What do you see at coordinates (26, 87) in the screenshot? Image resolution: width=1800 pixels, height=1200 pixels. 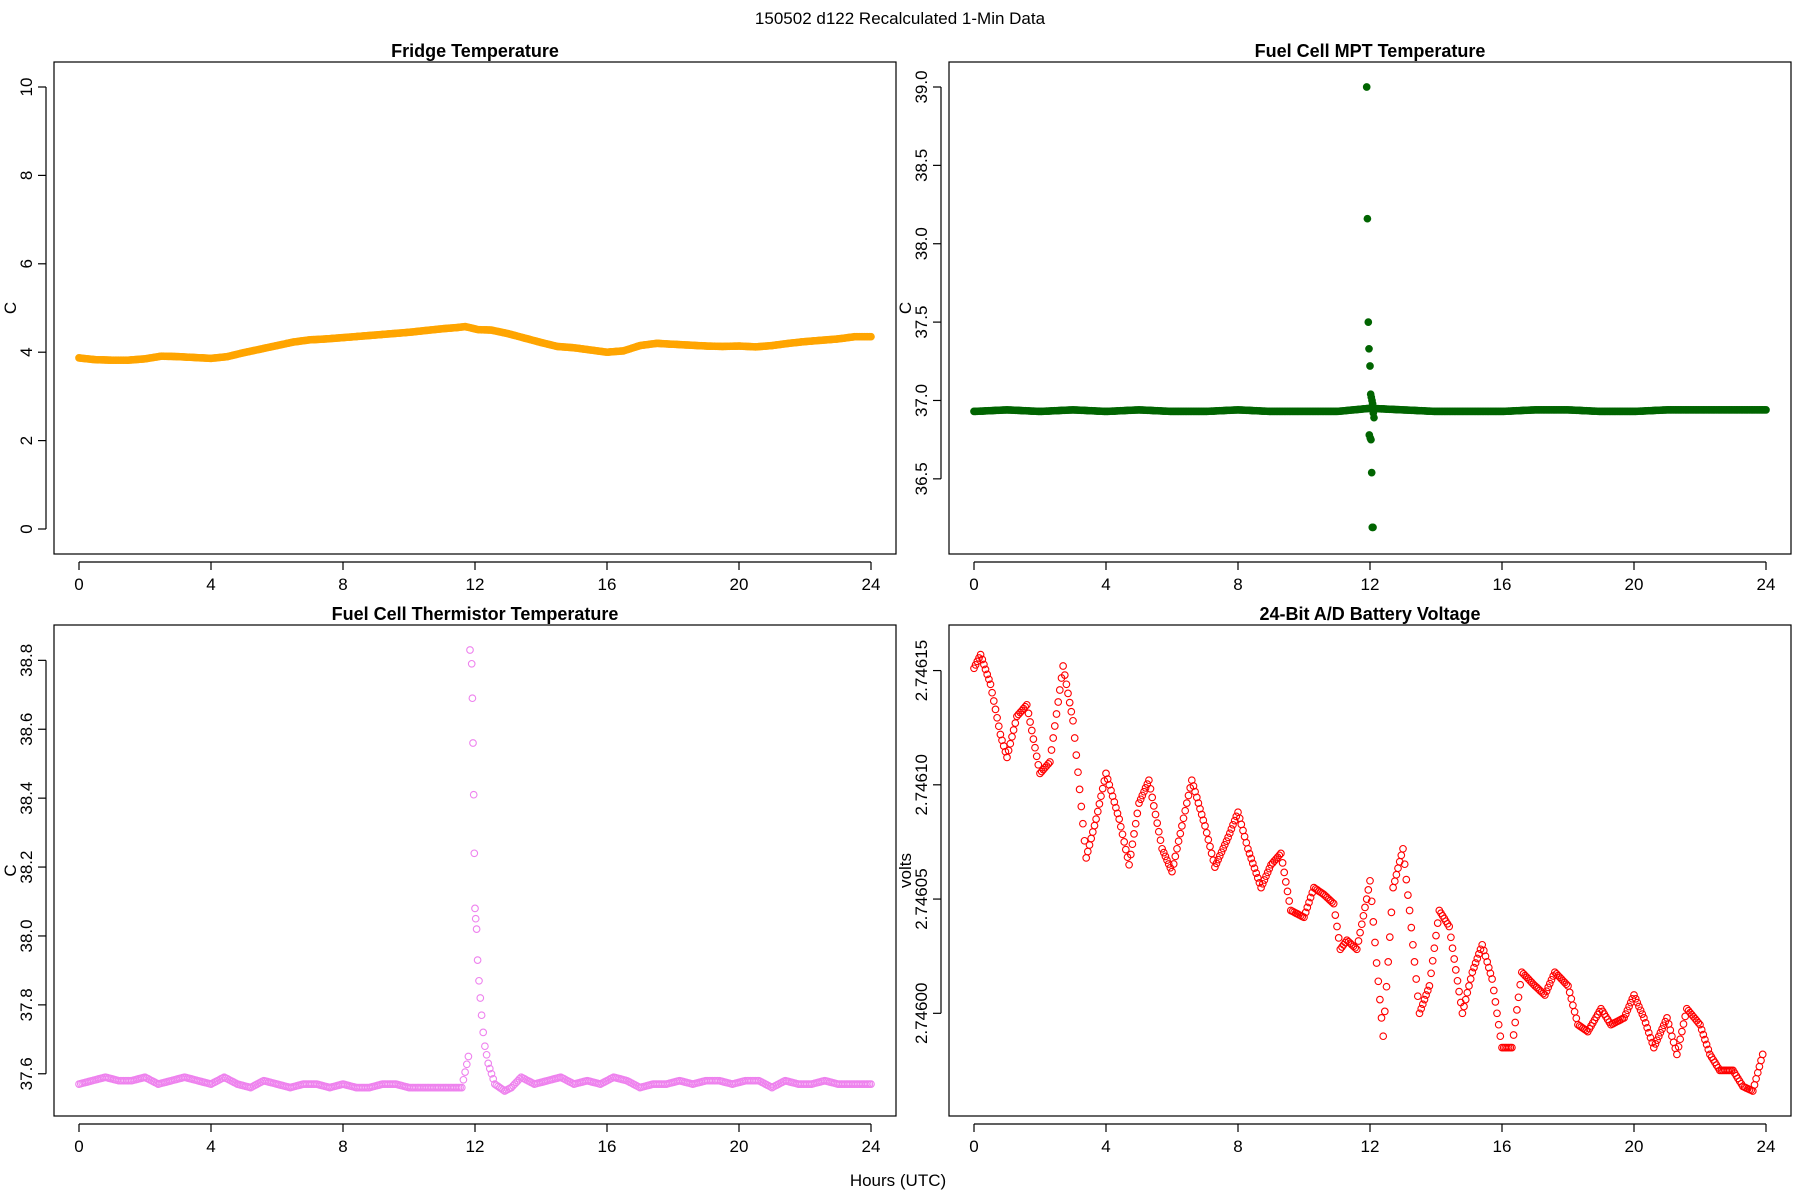 I see `y-tick-label: 10` at bounding box center [26, 87].